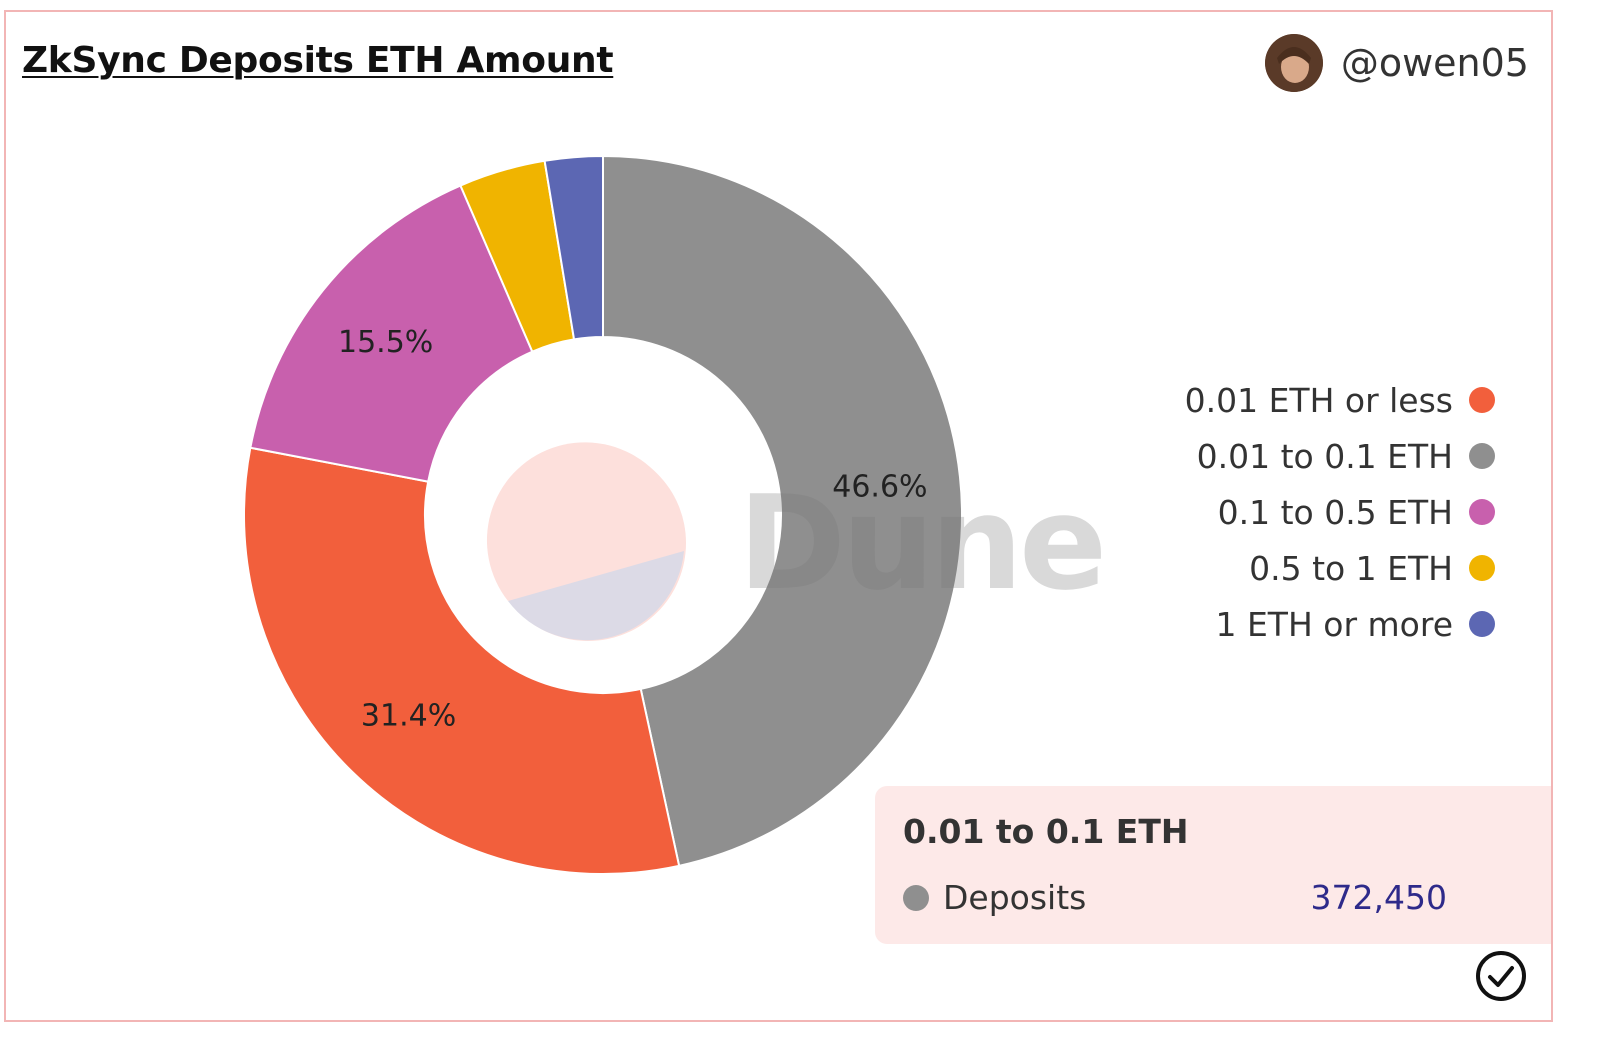 The width and height of the screenshot is (1610, 1050). I want to click on tooltip-series-name: Deposits, so click(1015, 897).